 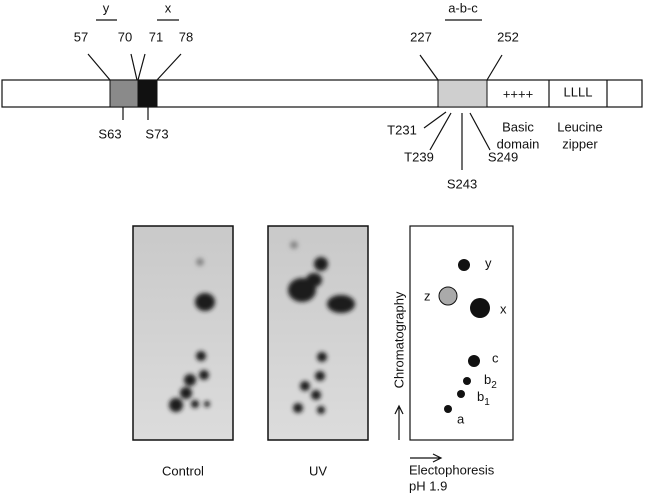 What do you see at coordinates (457, 140) in the screenshot?
I see `site-lines` at bounding box center [457, 140].